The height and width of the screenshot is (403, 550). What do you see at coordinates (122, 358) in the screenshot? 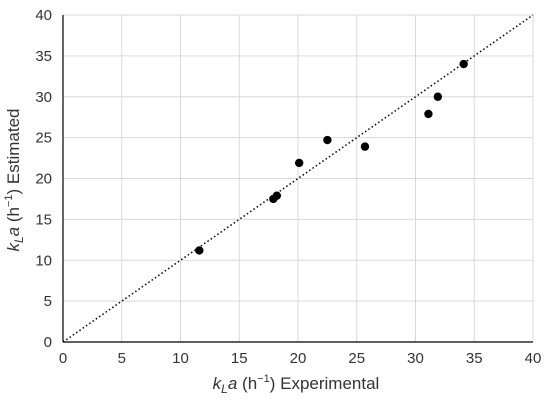
I see `x-tick-label: 5` at bounding box center [122, 358].